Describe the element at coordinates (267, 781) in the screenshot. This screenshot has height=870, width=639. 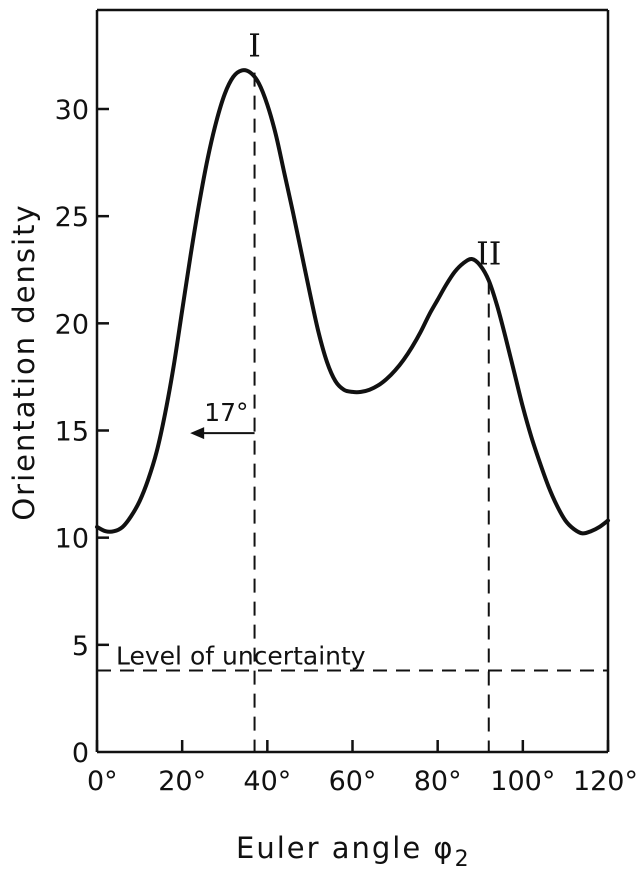
I see `x-tick-label: 40°` at that location.